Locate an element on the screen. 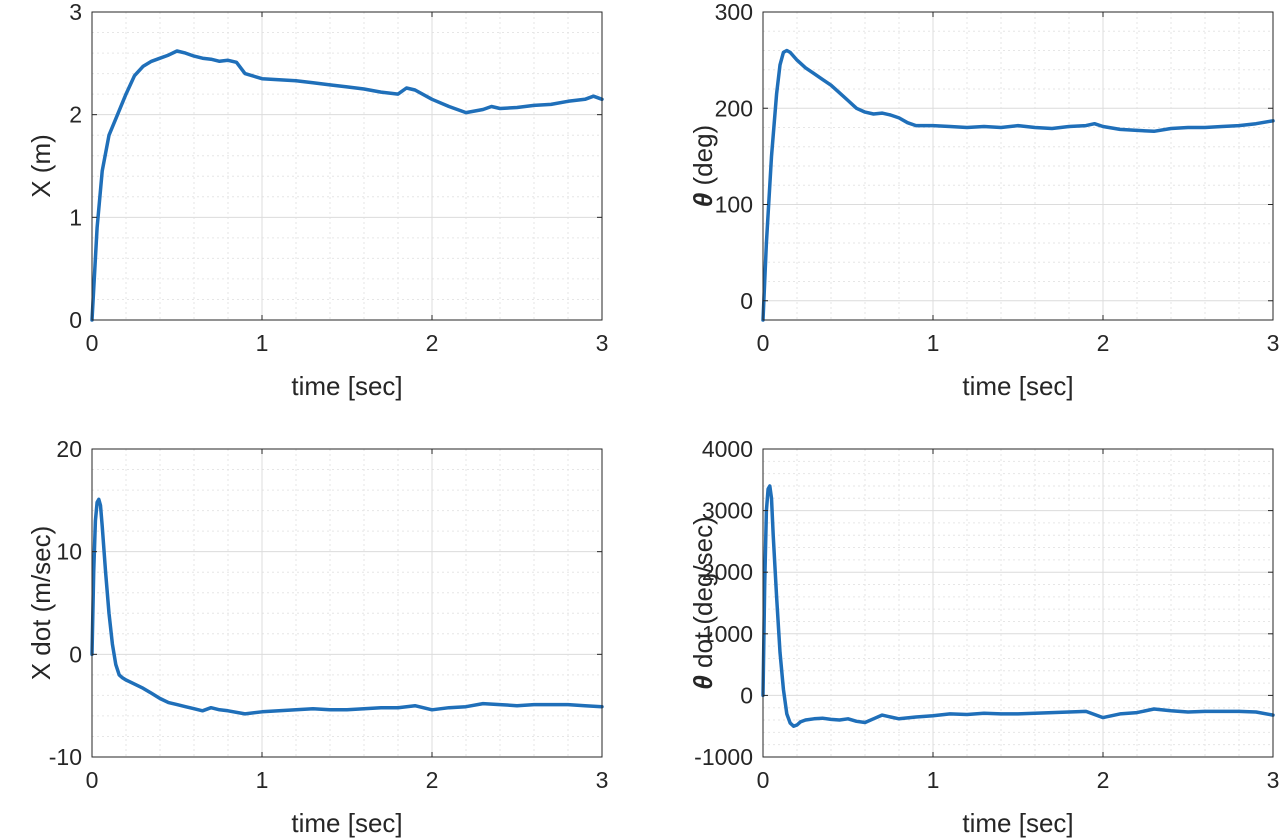 The width and height of the screenshot is (1285, 840). y-tick-label: -10 is located at coordinates (65, 757).